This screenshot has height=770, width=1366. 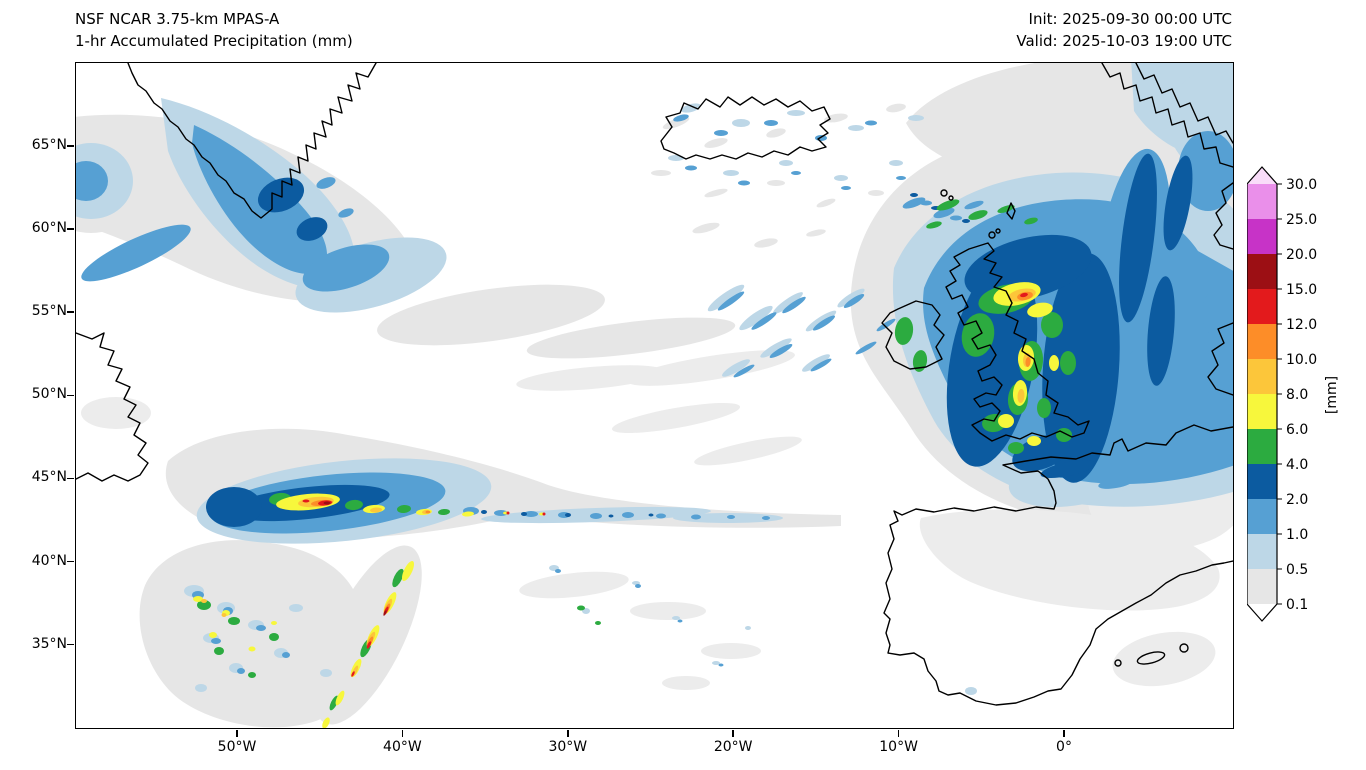 What do you see at coordinates (1301, 185) in the screenshot?
I see `colorbar-tick-label: 30.0` at bounding box center [1301, 185].